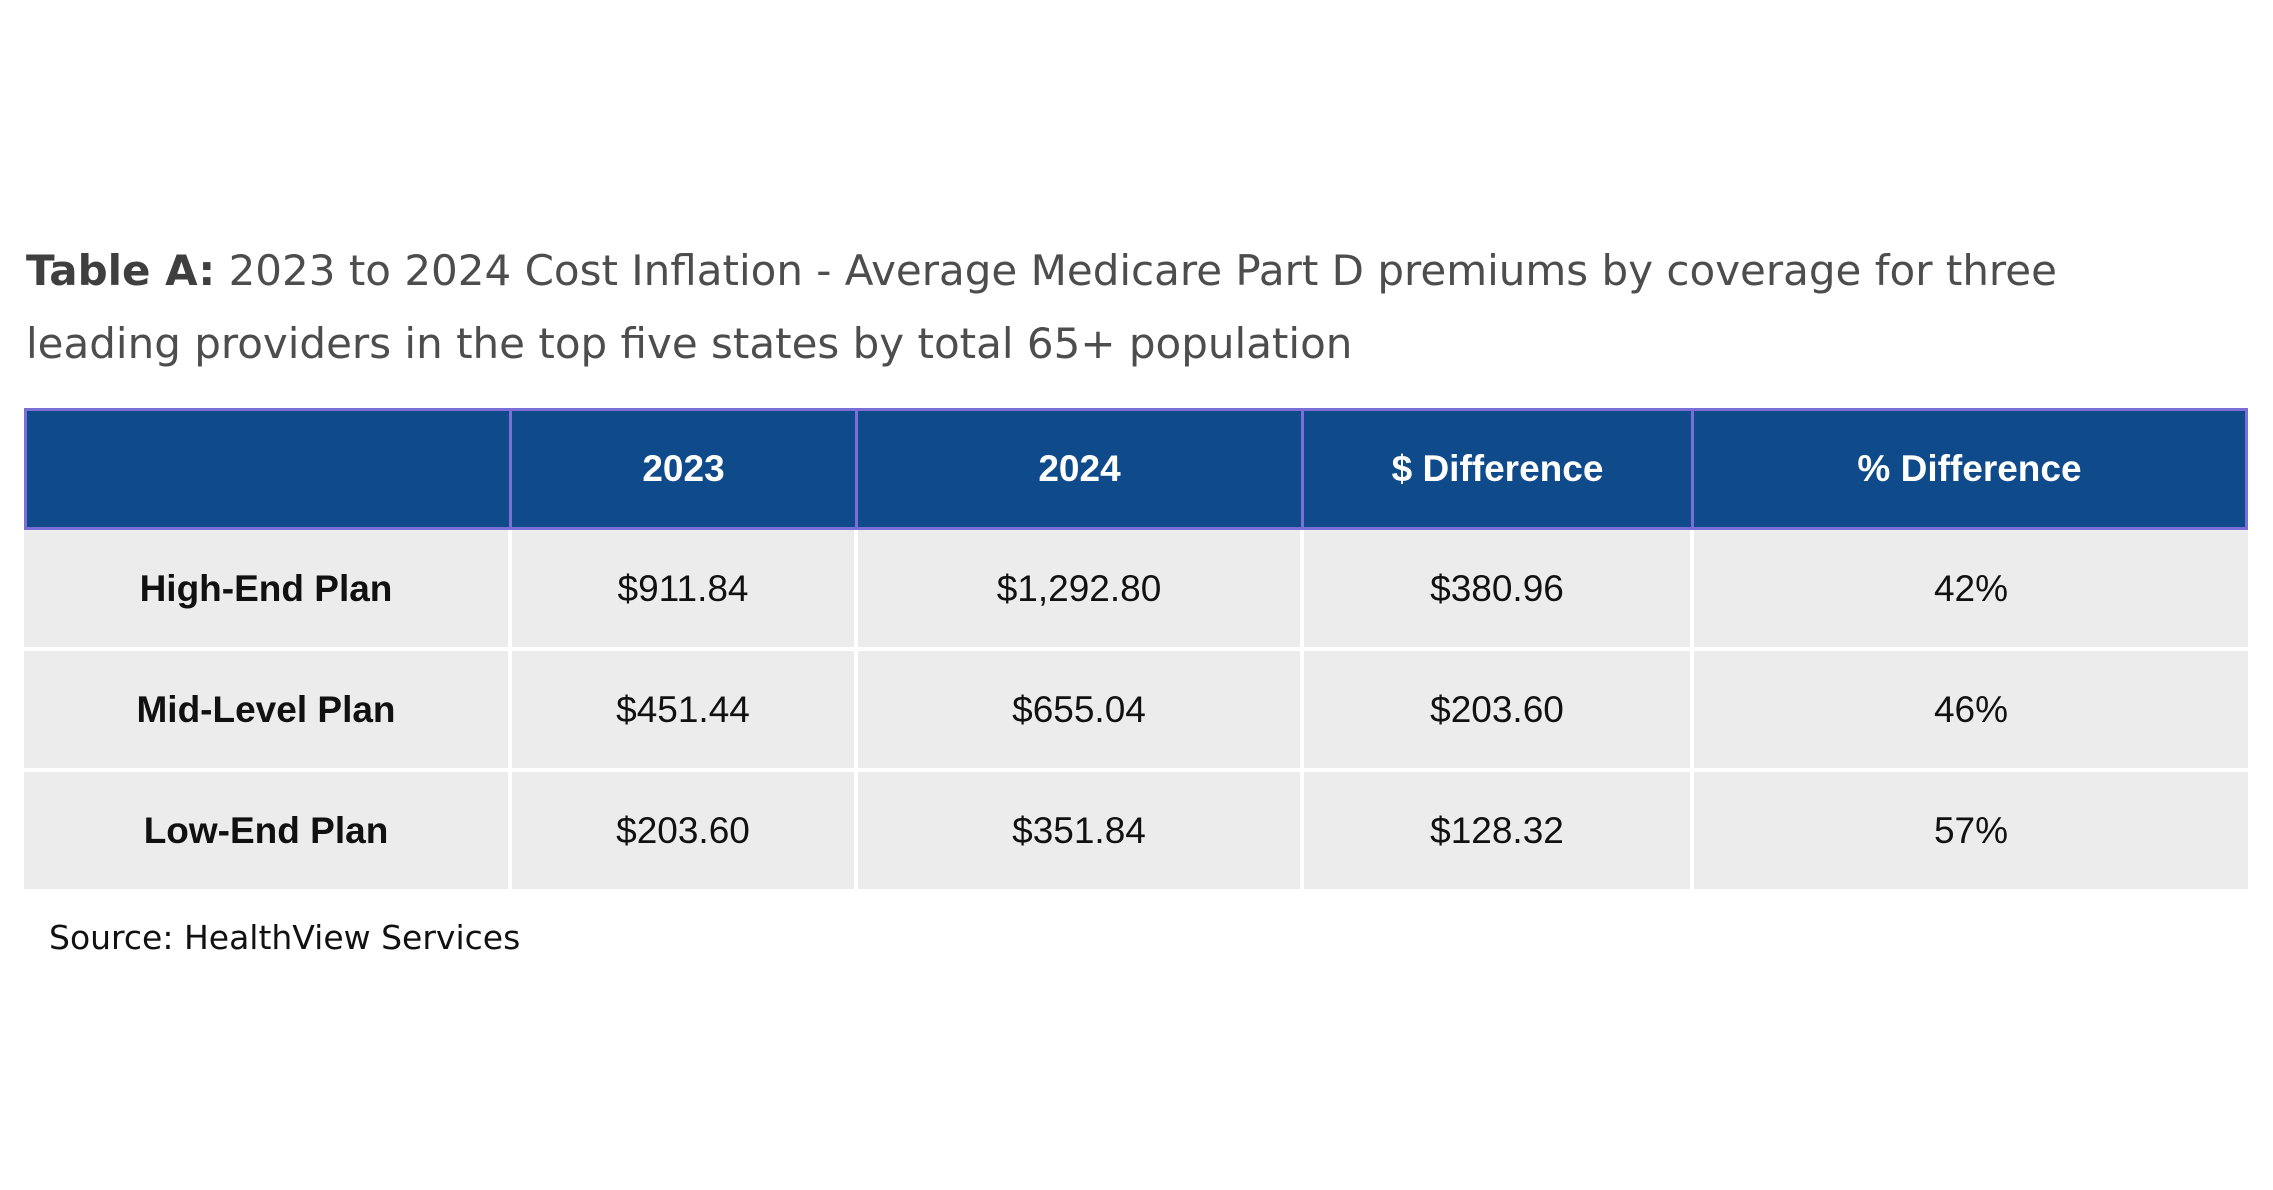  Describe the element at coordinates (268, 832) in the screenshot. I see `row-label: Low-End Plan` at that location.